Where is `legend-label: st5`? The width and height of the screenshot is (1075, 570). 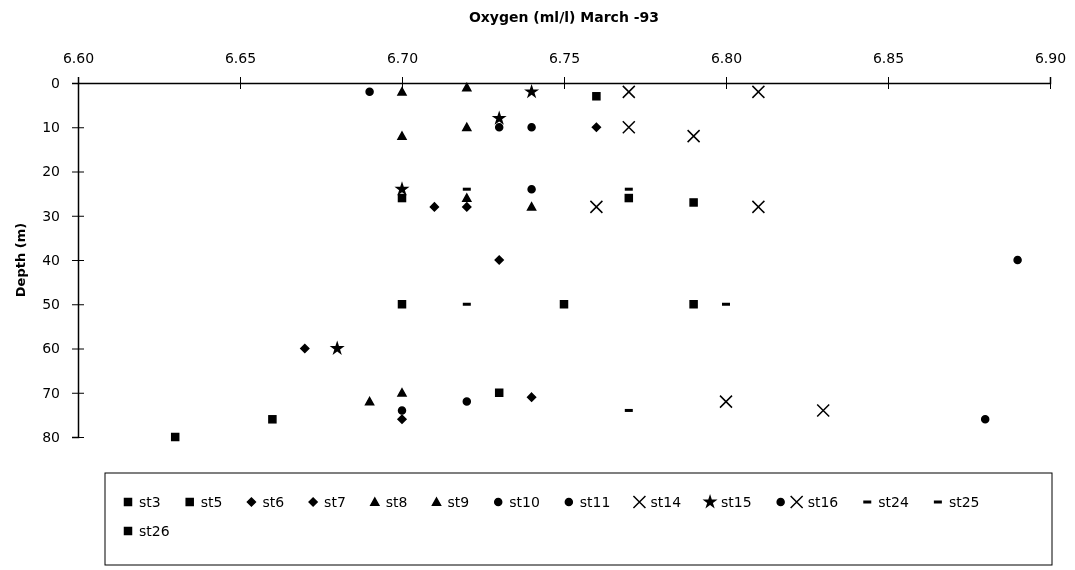
legend-label: st5 is located at coordinates (211, 502).